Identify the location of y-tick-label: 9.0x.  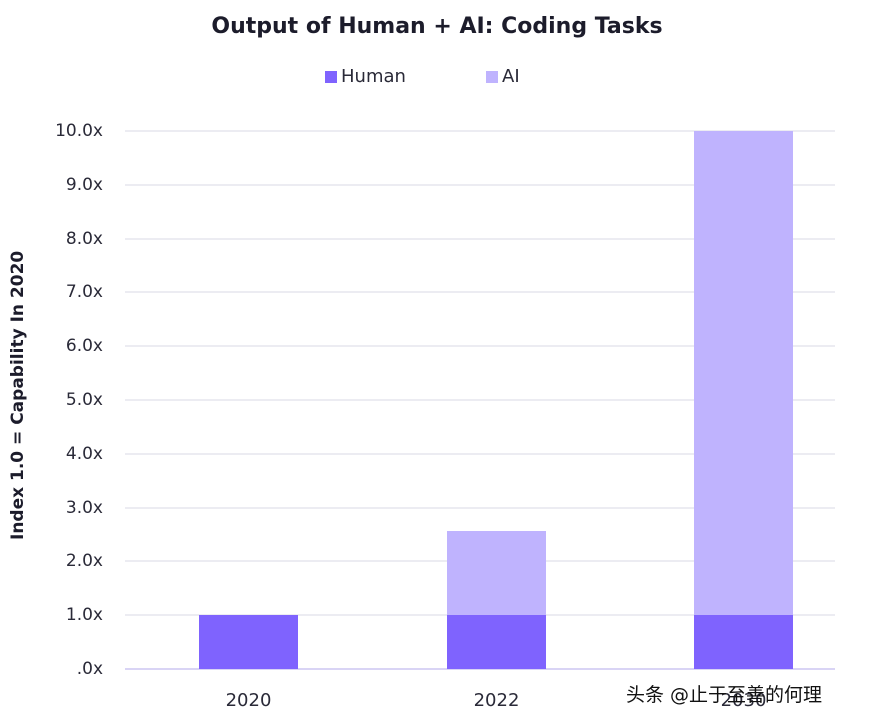
(84, 184).